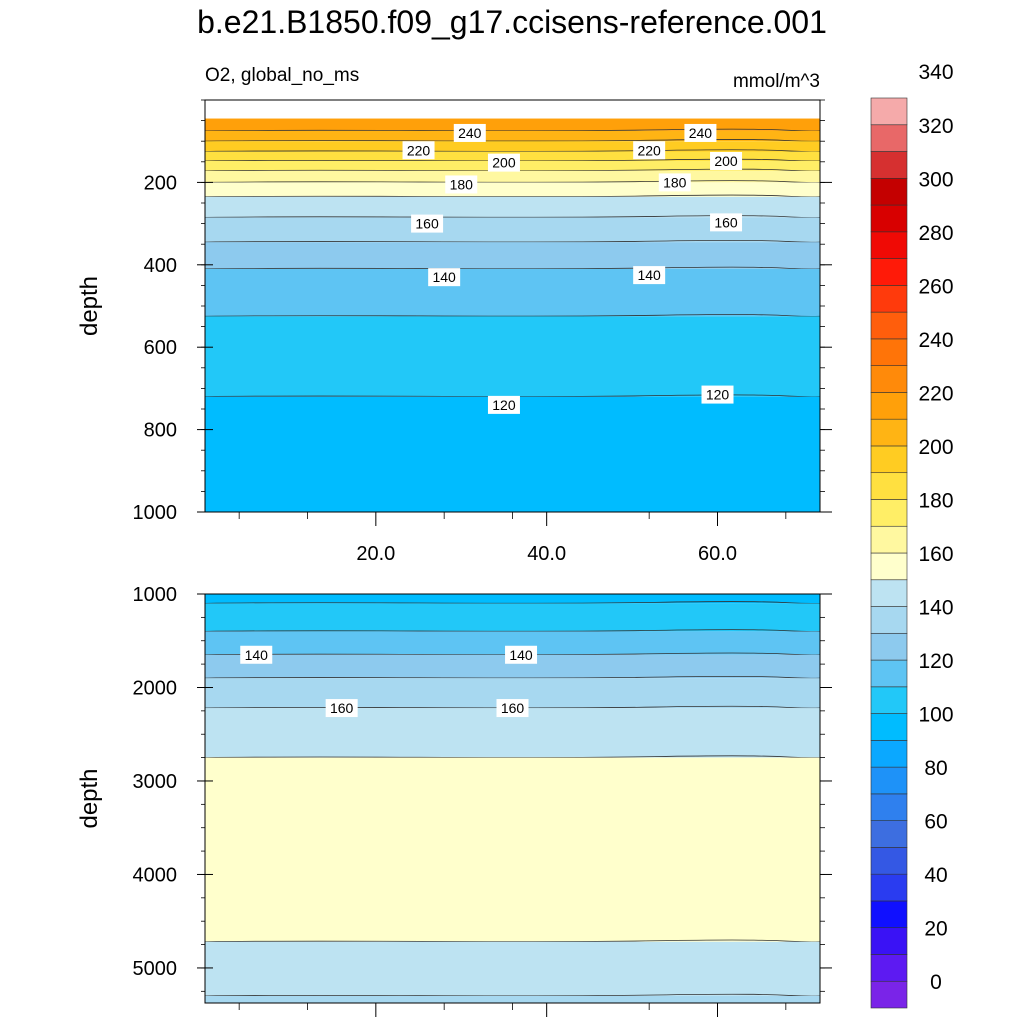 The width and height of the screenshot is (1024, 1024). What do you see at coordinates (375, 554) in the screenshot?
I see `x-tick-label: 20.0` at bounding box center [375, 554].